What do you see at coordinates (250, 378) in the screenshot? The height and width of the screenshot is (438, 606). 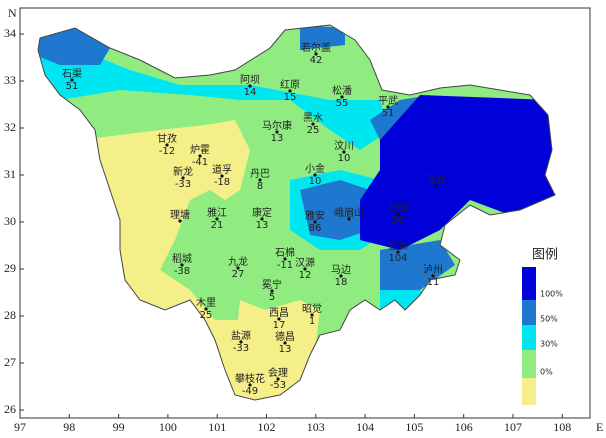 I see `station-name: 攀枝花` at bounding box center [250, 378].